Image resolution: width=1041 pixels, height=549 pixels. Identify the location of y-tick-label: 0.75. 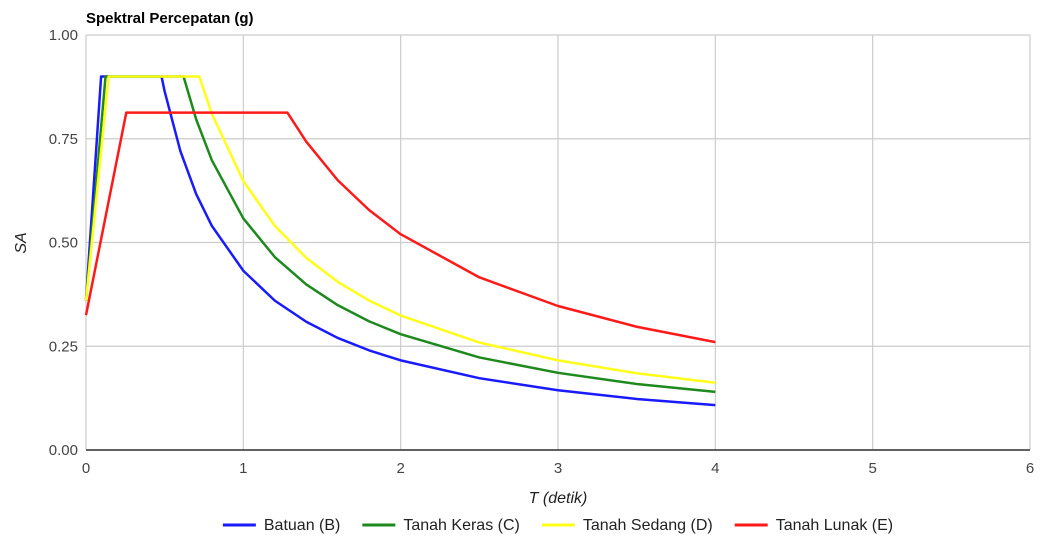
(63, 139).